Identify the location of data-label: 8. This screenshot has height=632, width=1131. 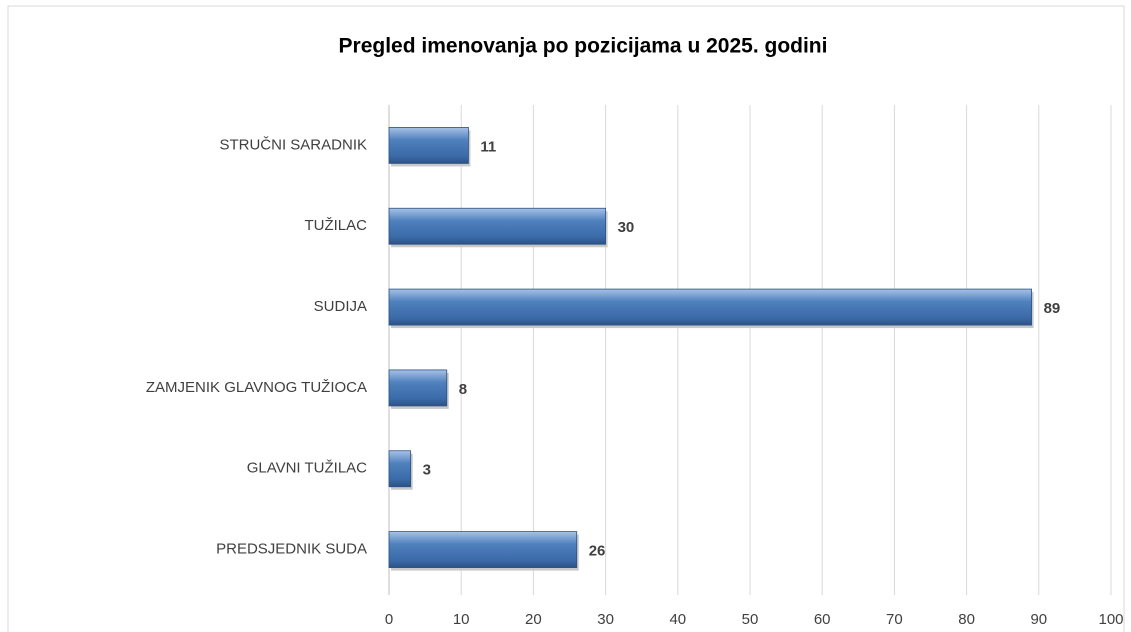
(463, 389).